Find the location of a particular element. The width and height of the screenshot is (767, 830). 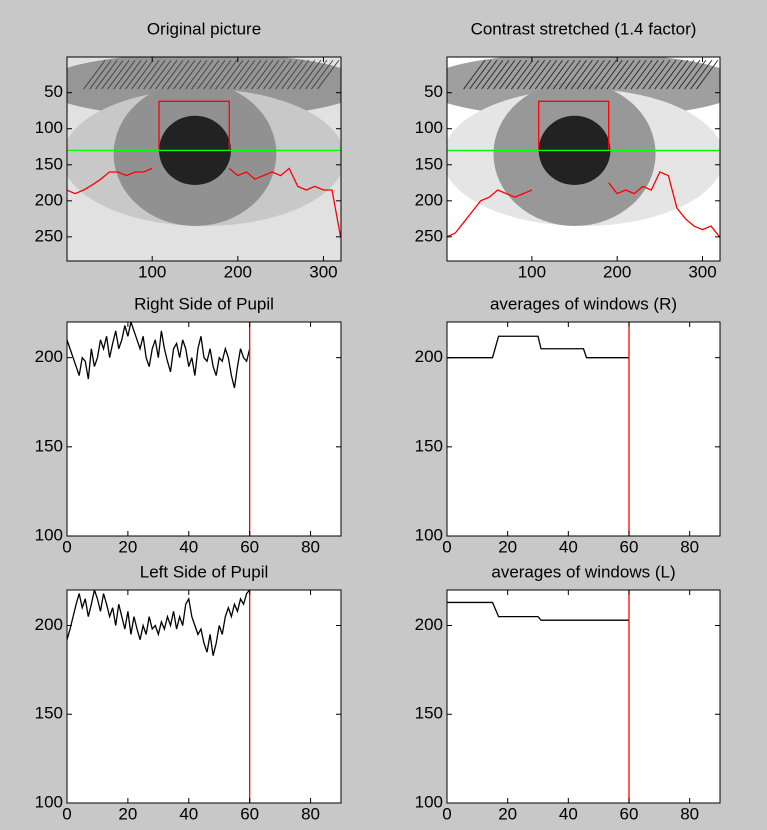

subplot: Right Side of Pupil 0 20 40 60 80 100 150 200 is located at coordinates (188, 425).